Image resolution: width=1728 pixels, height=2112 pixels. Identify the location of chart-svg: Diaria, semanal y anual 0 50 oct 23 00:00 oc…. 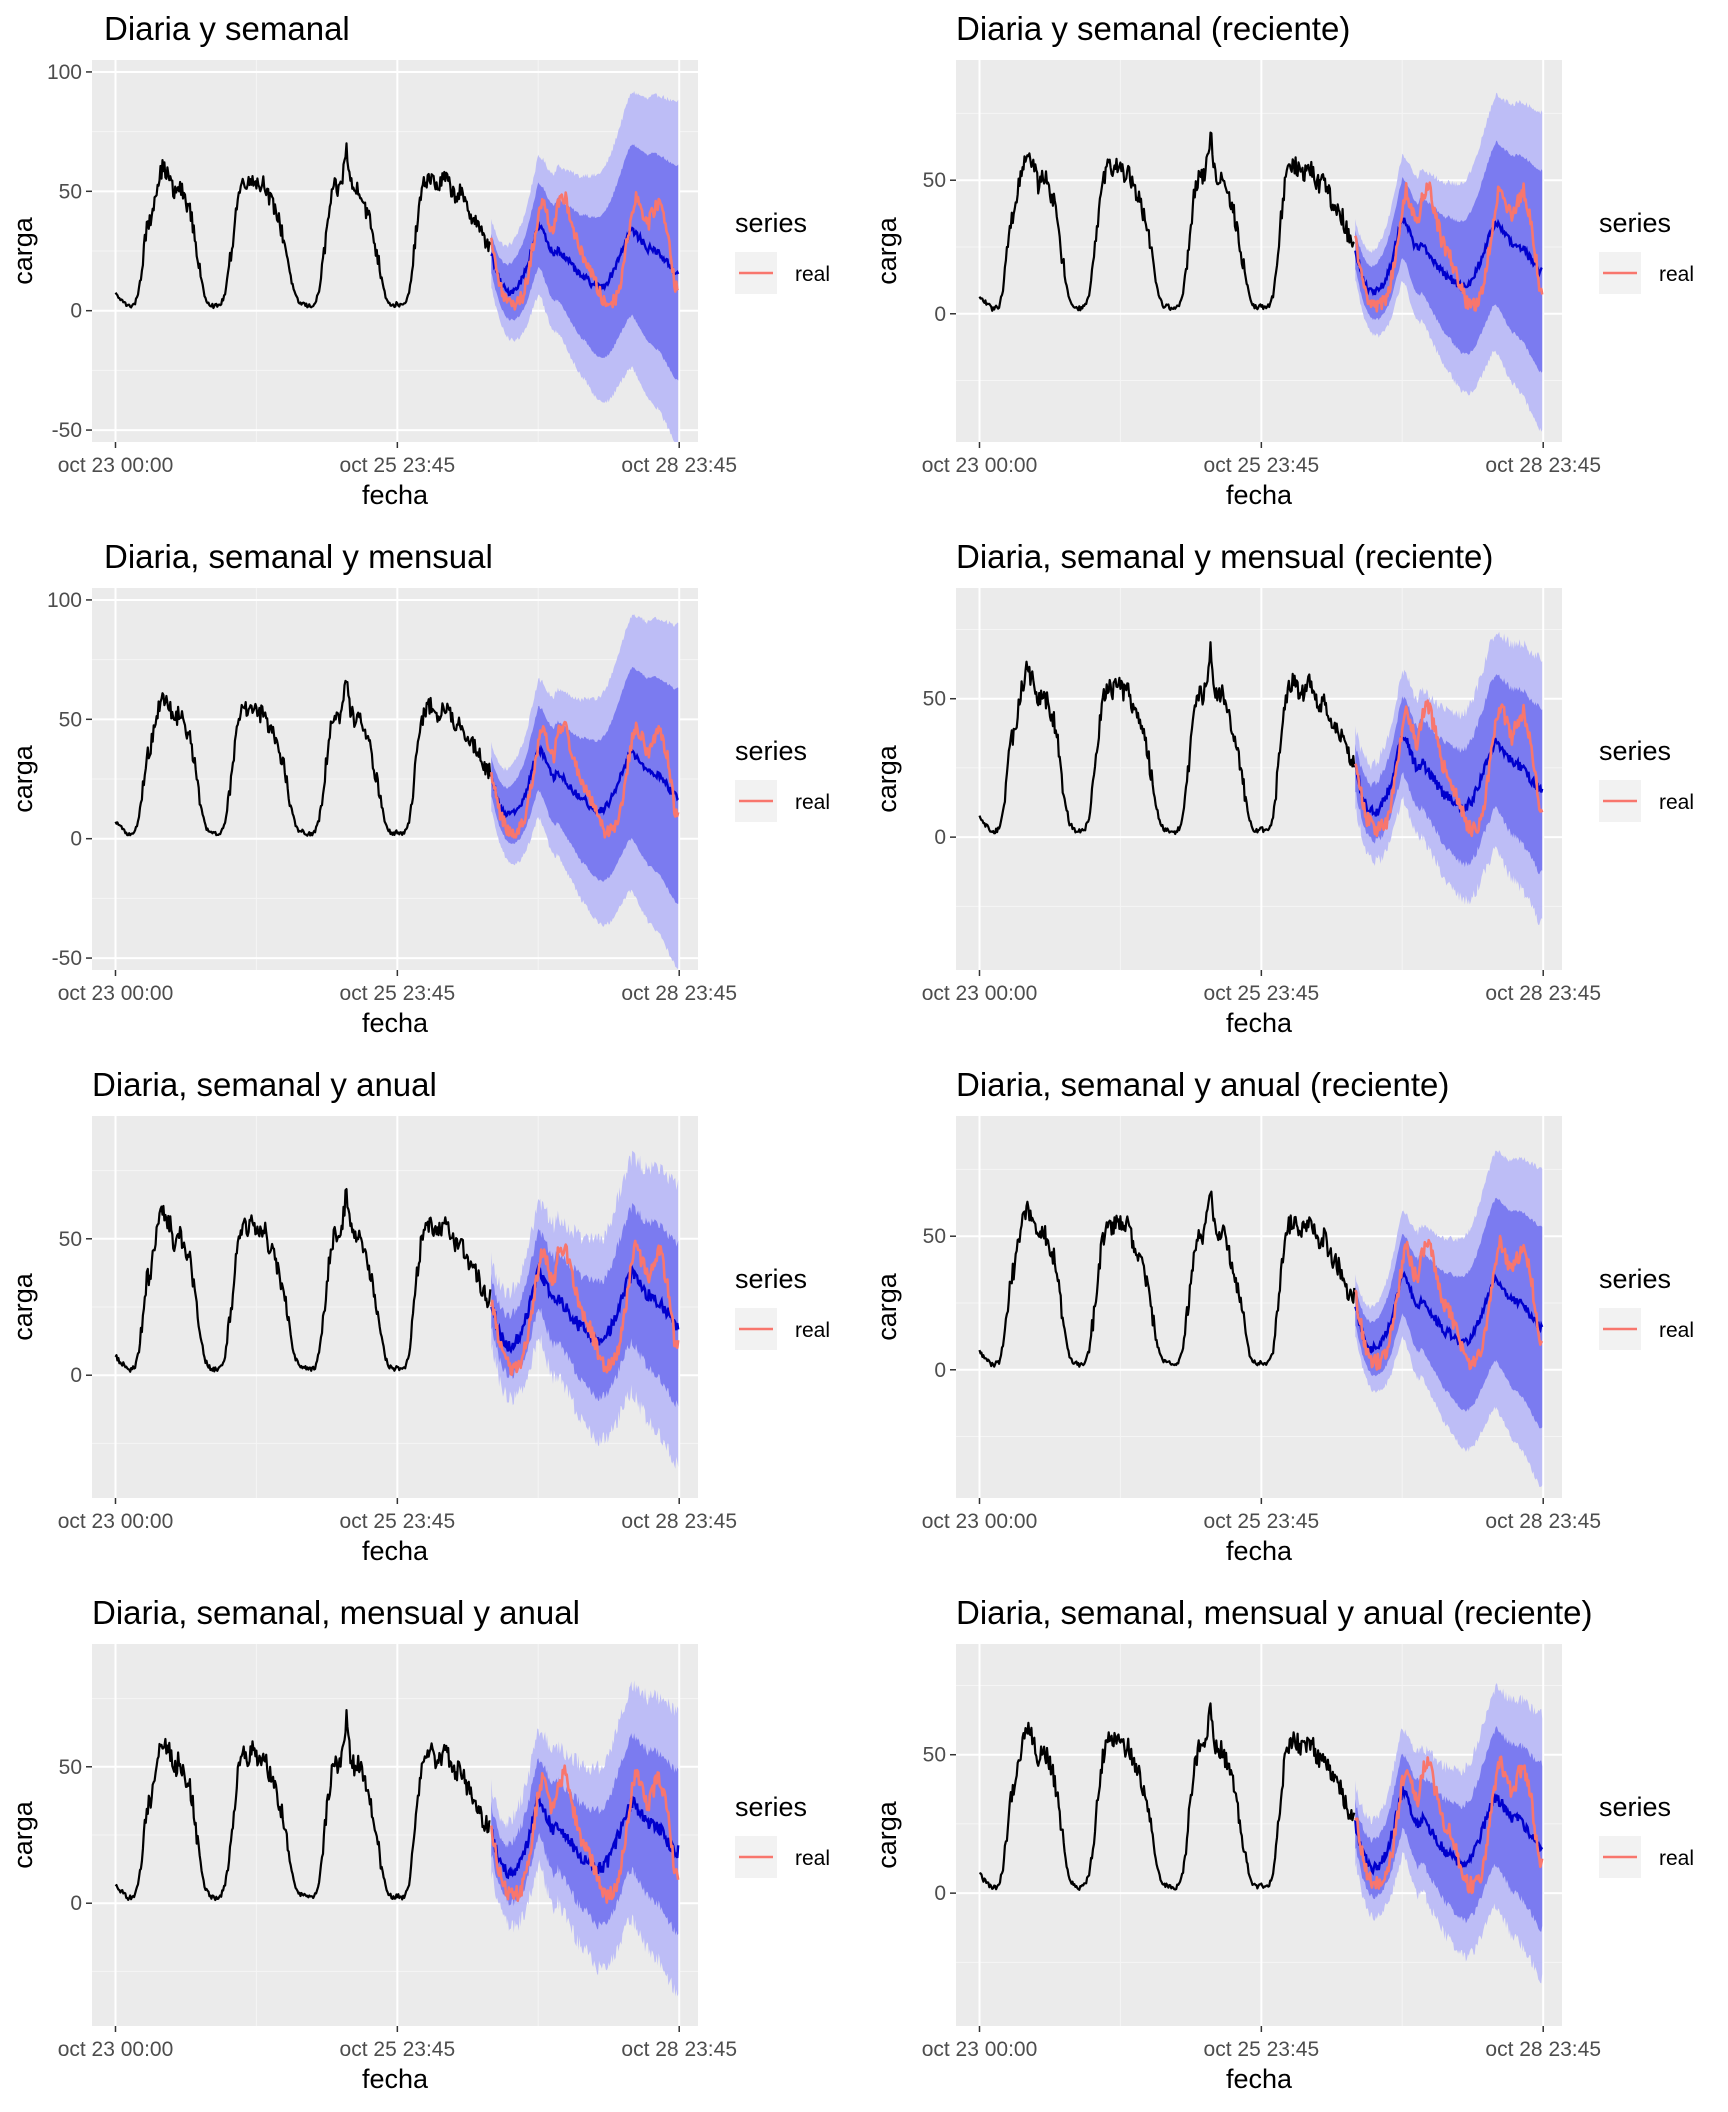
(419, 1316).